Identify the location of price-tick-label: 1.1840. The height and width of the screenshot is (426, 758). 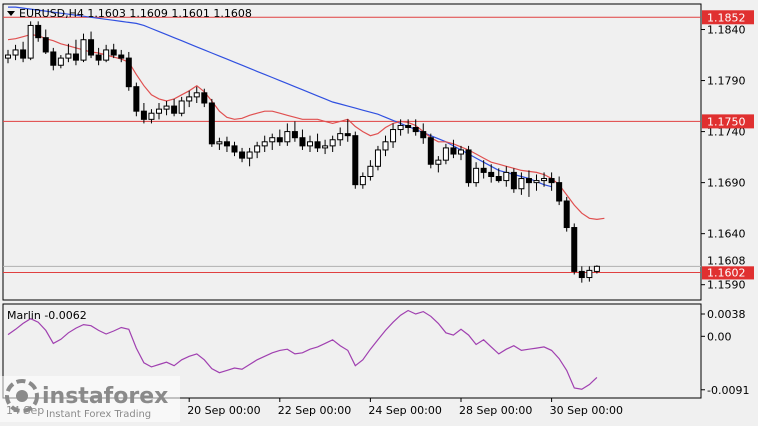
(726, 30).